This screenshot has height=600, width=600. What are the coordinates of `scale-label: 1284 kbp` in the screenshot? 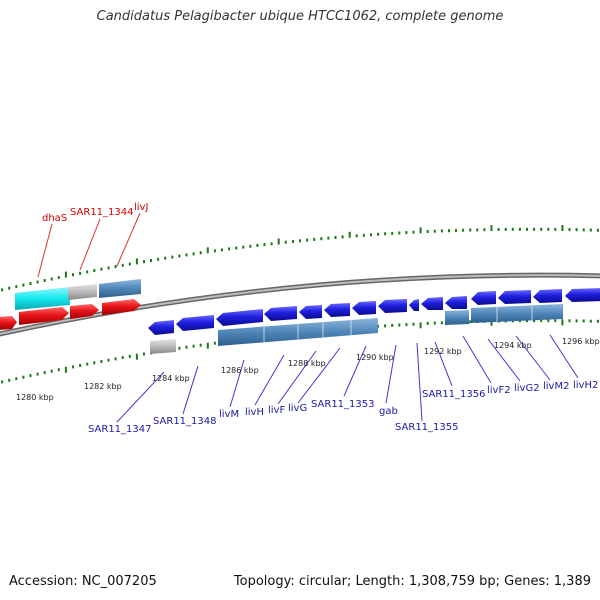 It's located at (171, 378).